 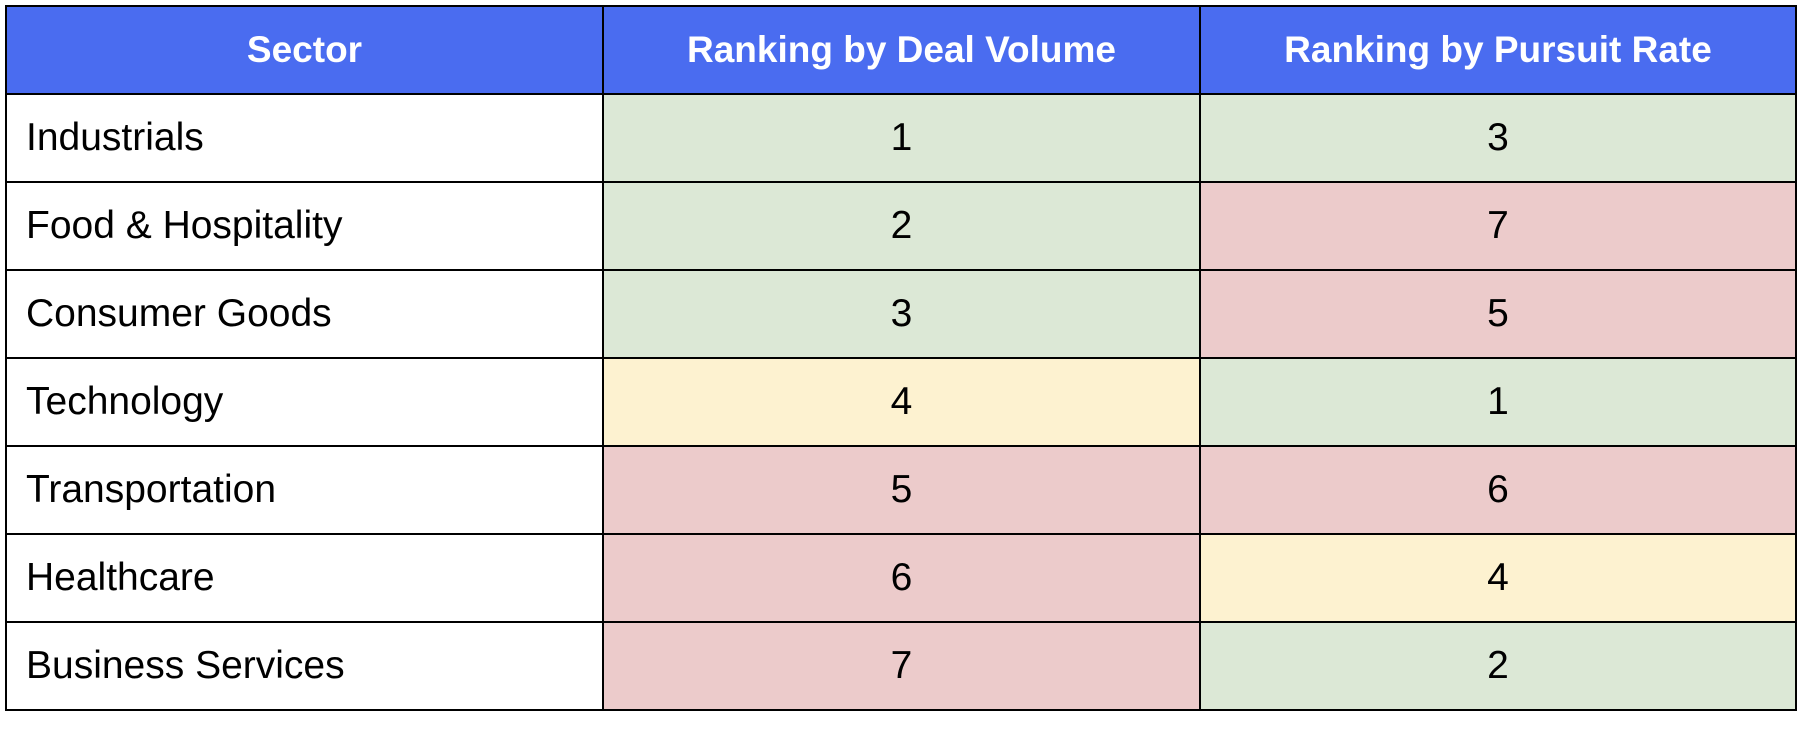 I want to click on table-row: Technology 4 1, so click(x=901, y=402).